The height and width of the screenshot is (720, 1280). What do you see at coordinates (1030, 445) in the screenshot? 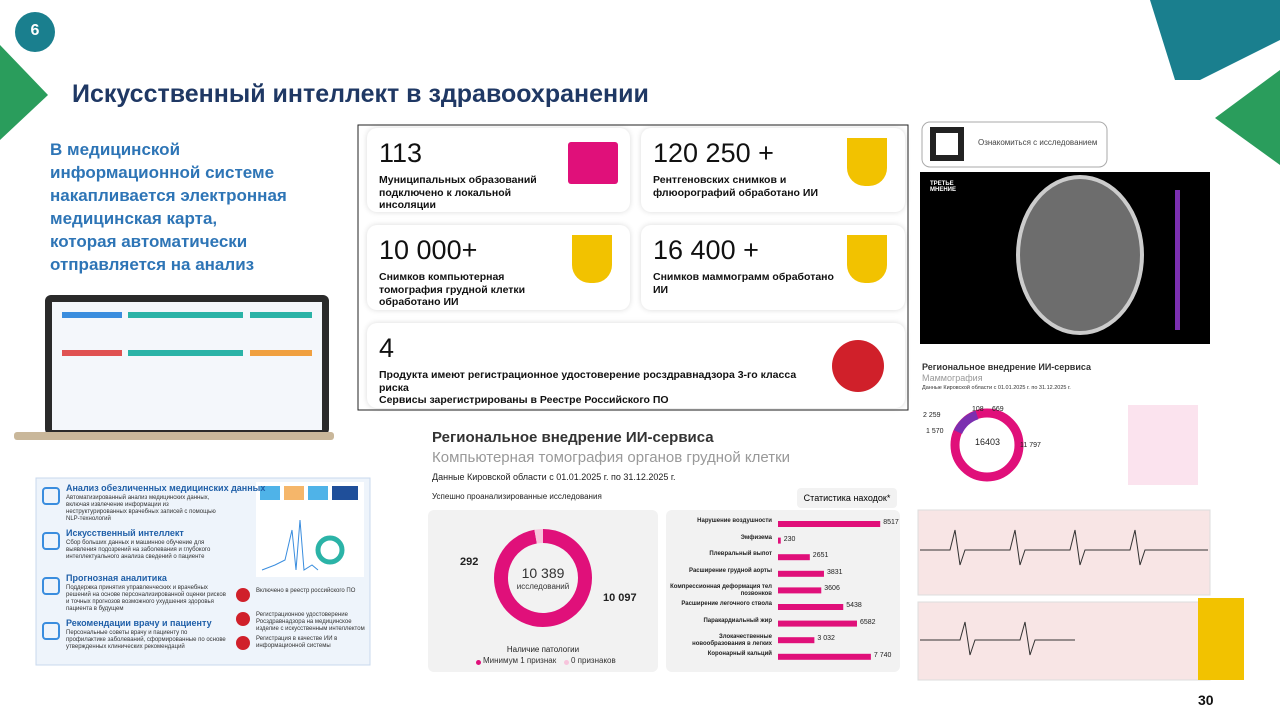
I see `mammo-number: 11 797` at bounding box center [1030, 445].